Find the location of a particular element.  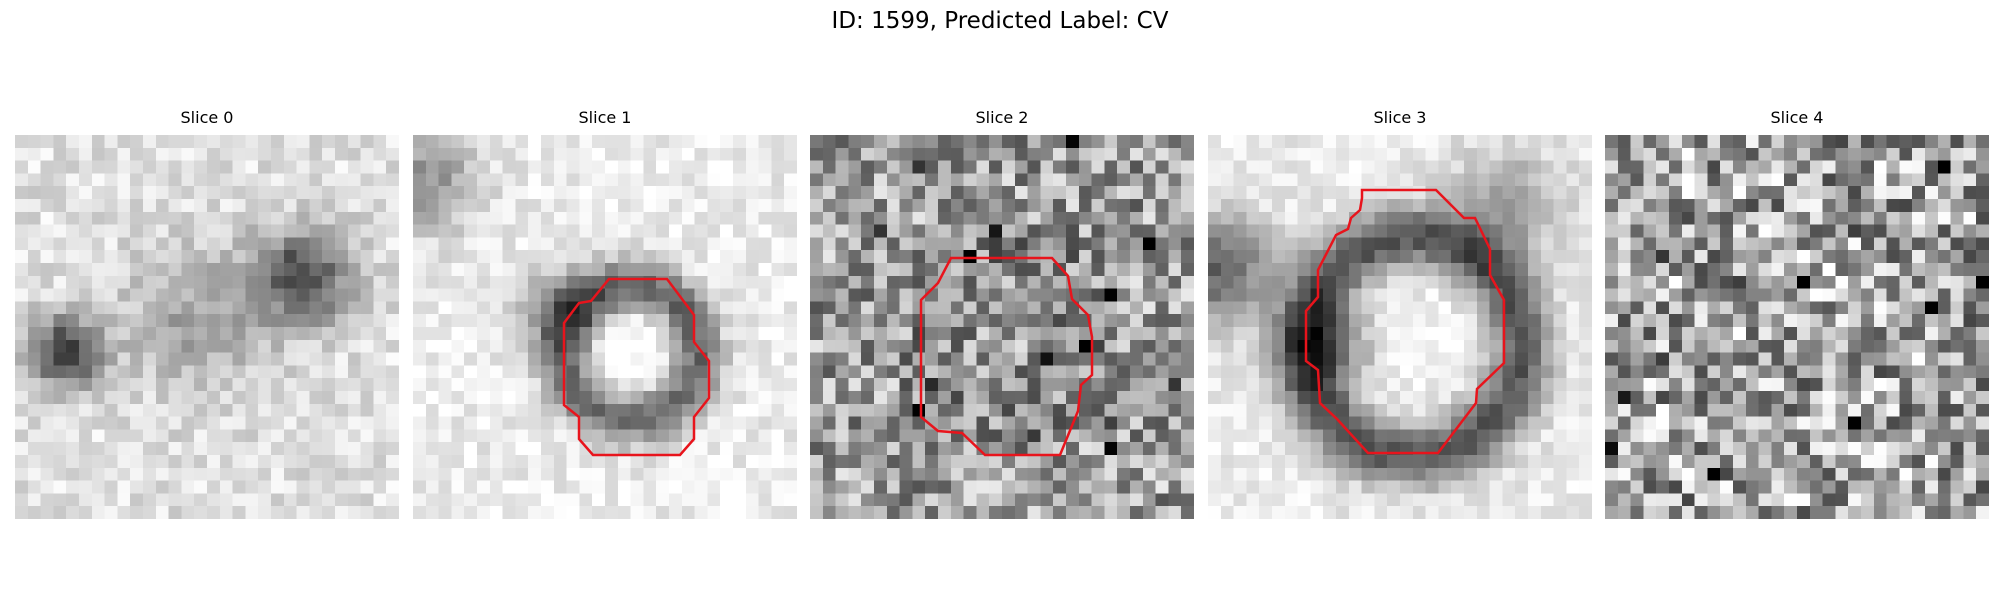

slice-title-3: Slice 3 is located at coordinates (1400, 117).